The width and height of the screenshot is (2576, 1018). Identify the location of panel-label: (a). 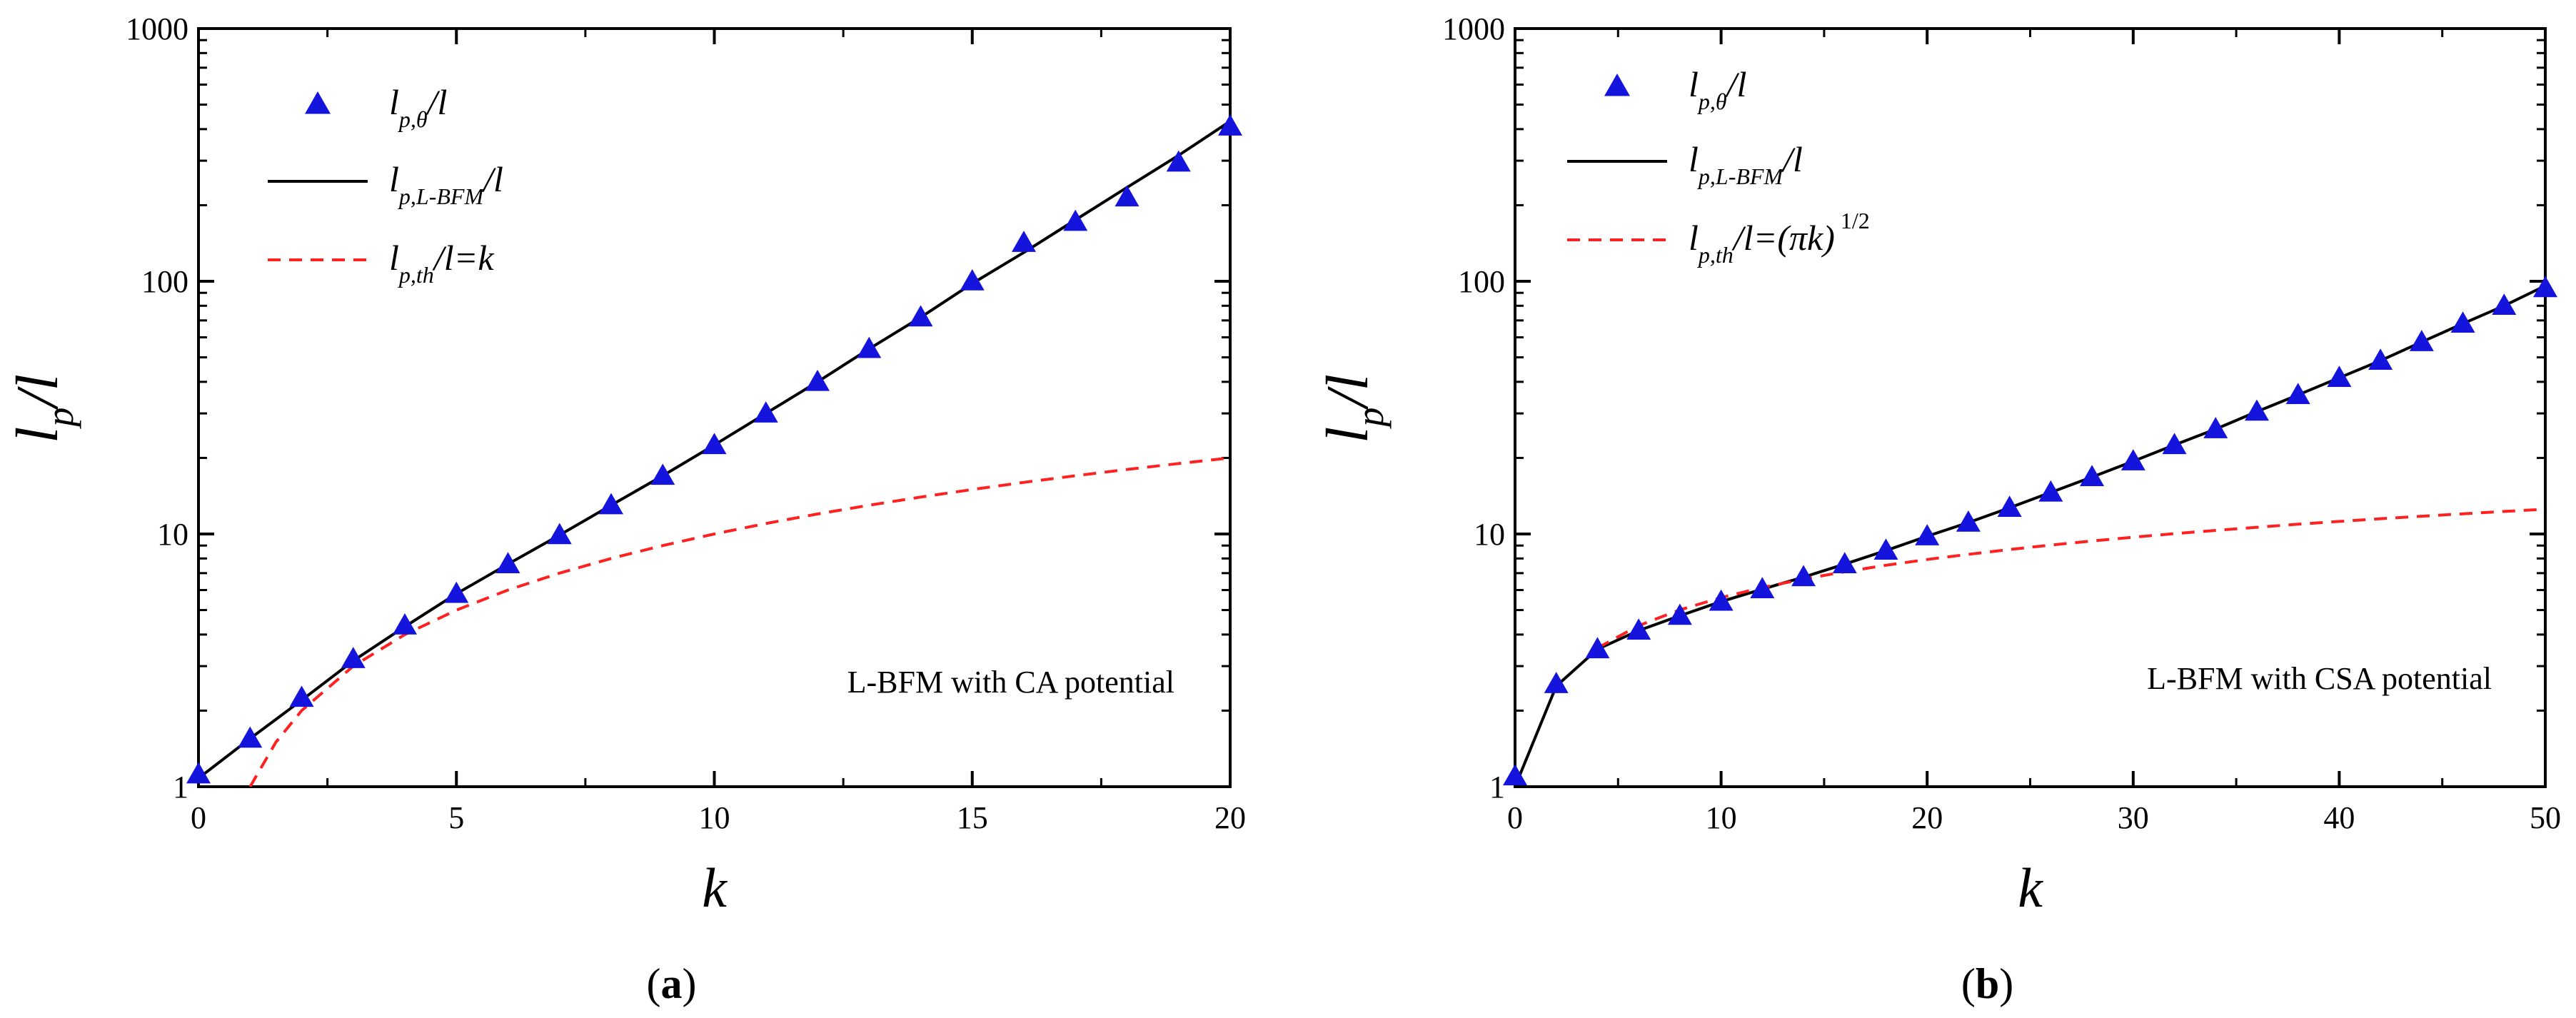
(672, 983).